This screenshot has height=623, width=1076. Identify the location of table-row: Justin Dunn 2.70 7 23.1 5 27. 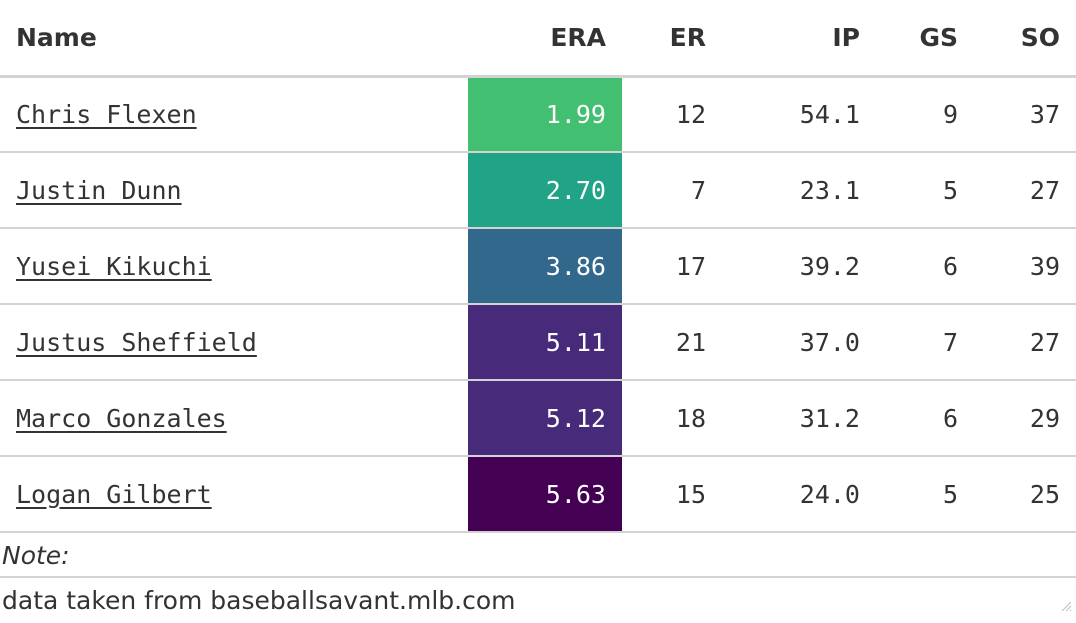
(538, 190).